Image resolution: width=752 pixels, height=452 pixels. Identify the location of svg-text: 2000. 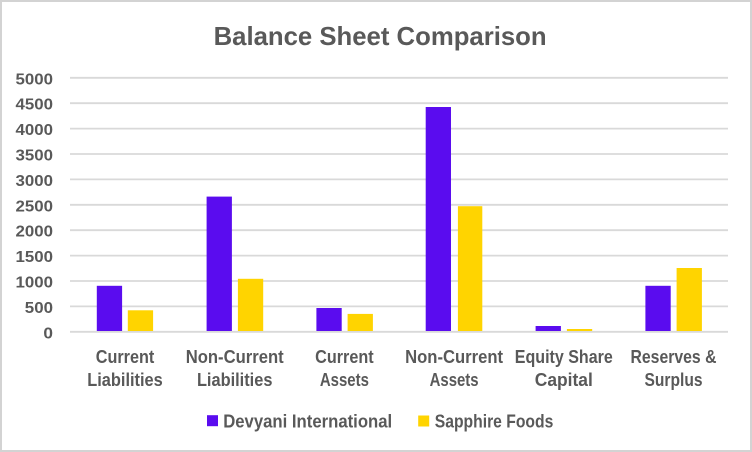
(35, 232).